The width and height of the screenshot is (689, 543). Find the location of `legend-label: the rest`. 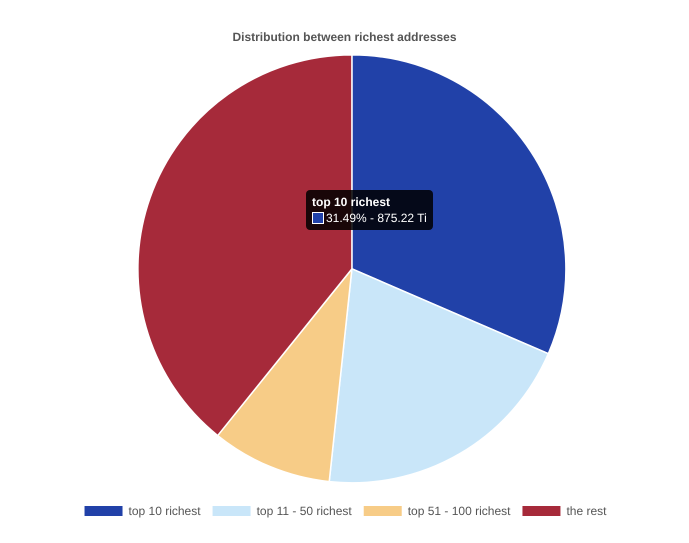

legend-label: the rest is located at coordinates (587, 511).